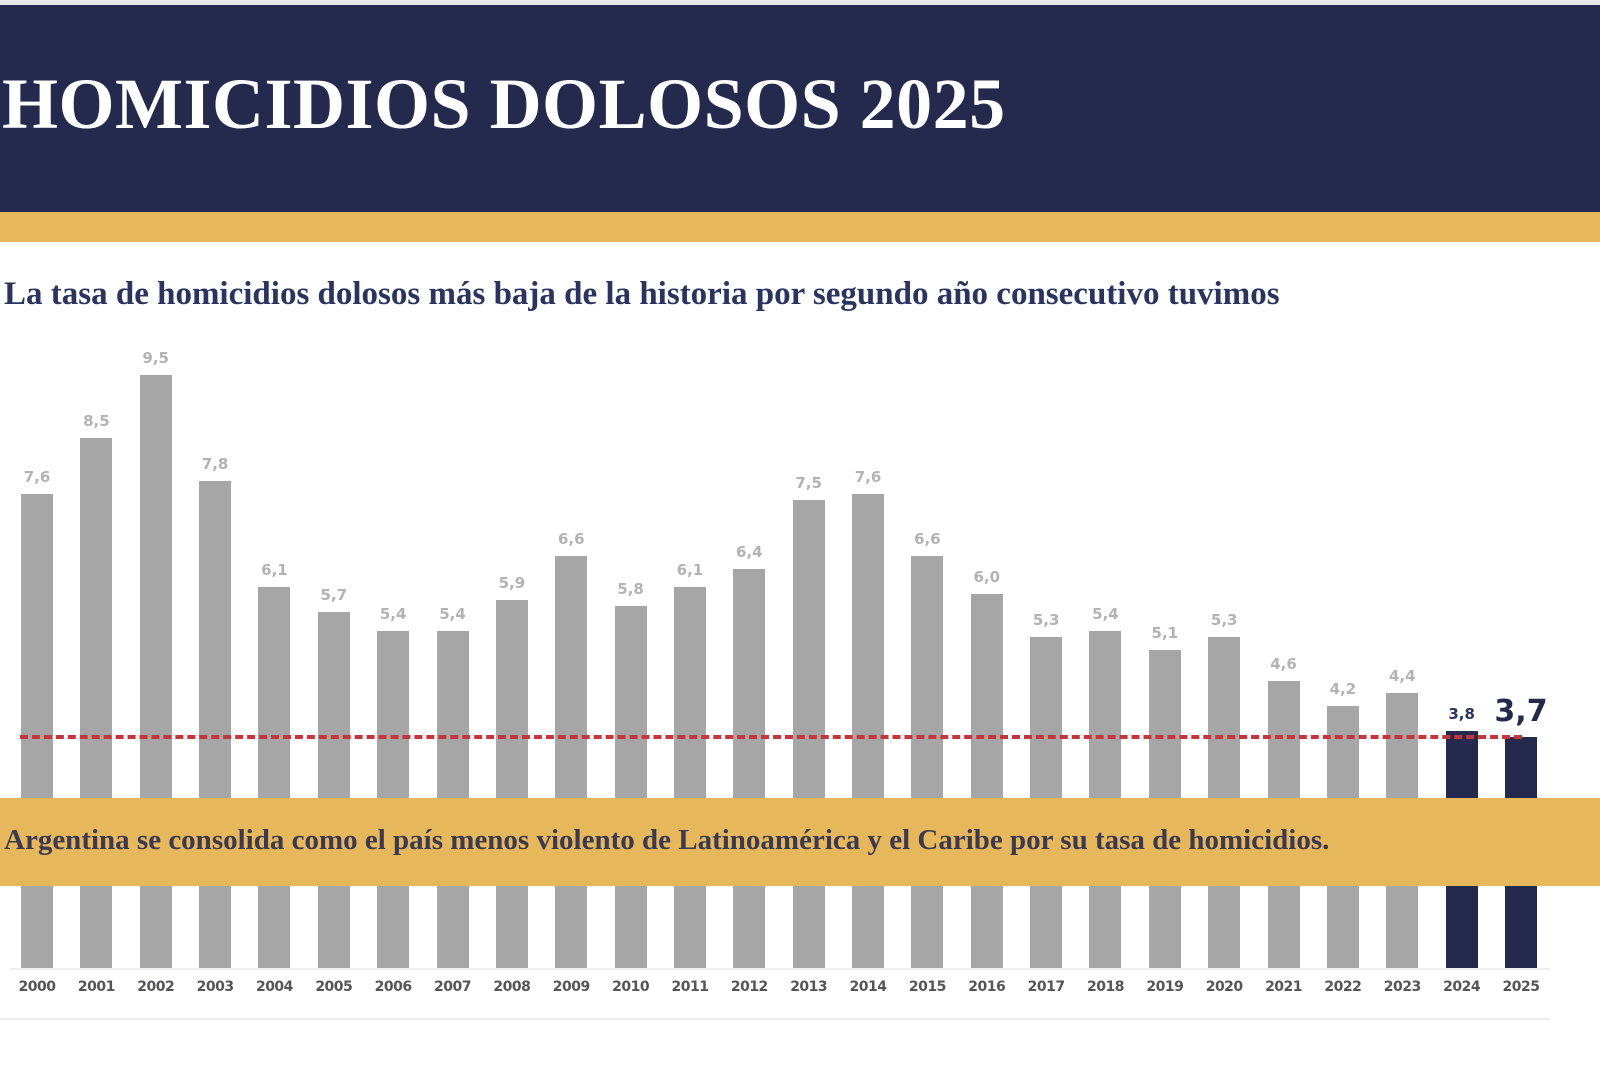 The image size is (1600, 1067). Describe the element at coordinates (771, 737) in the screenshot. I see `reference-line-dashed` at that location.